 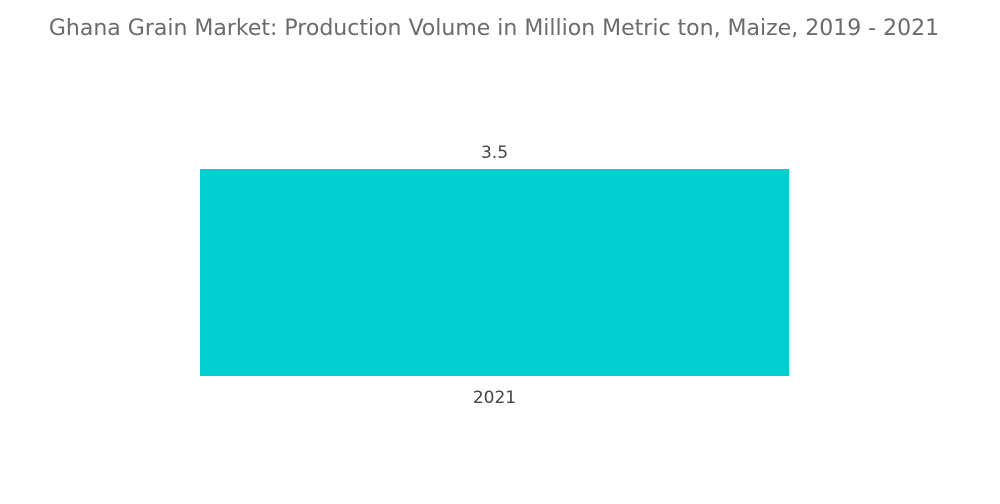 I want to click on labels-layer: 3.5 2021, so click(x=494, y=275).